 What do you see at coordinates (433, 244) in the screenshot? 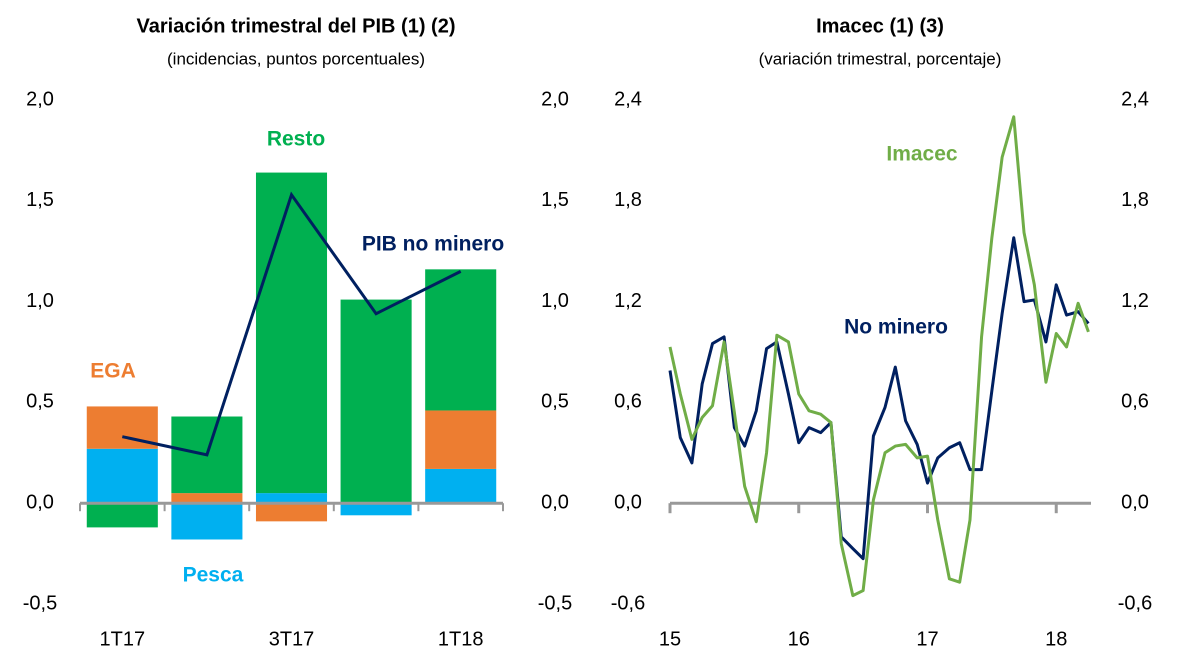
I see `series-label: PIB no minero` at bounding box center [433, 244].